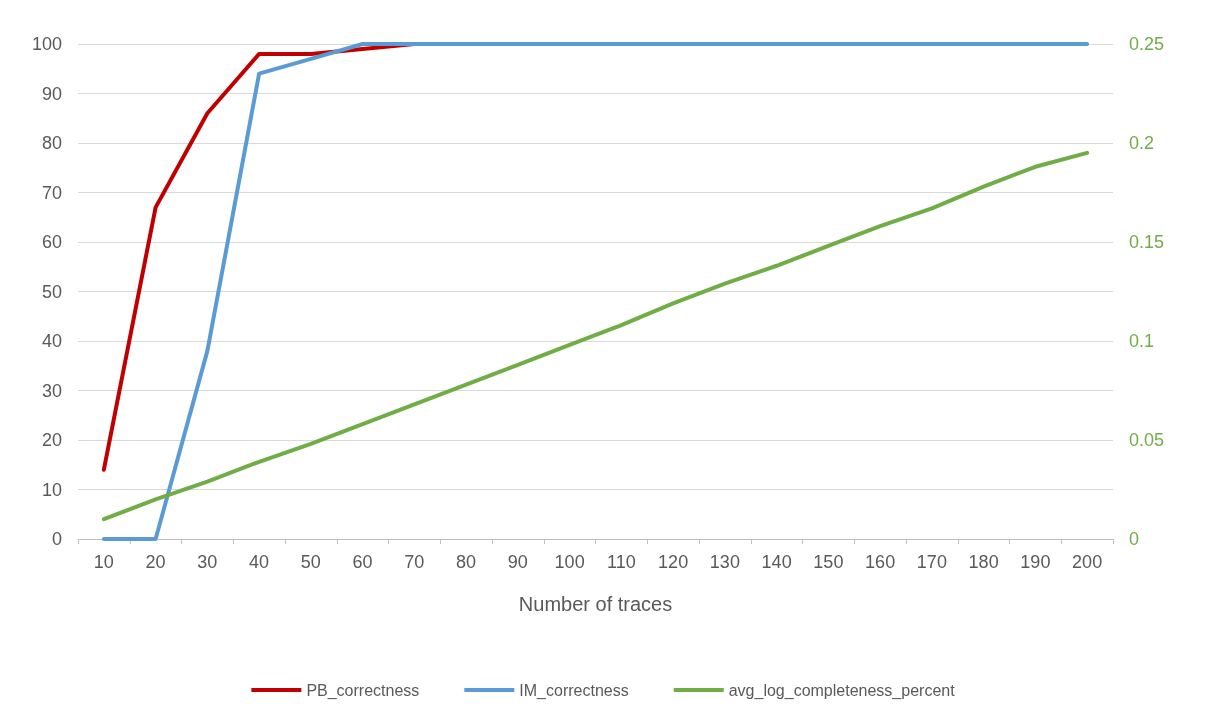 This screenshot has height=724, width=1211. I want to click on y-tick-label: 60, so click(51, 242).